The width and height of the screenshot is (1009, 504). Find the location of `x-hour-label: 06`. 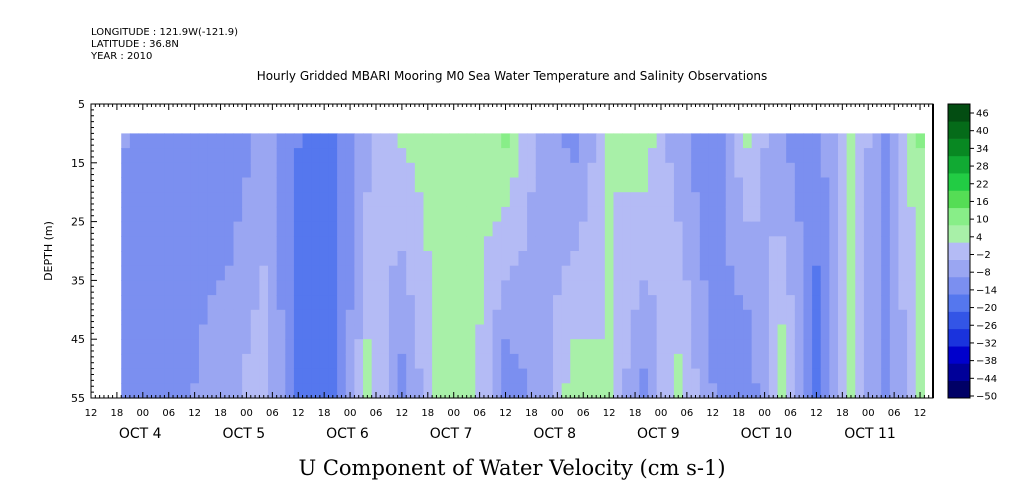

x-hour-label: 06 is located at coordinates (583, 413).